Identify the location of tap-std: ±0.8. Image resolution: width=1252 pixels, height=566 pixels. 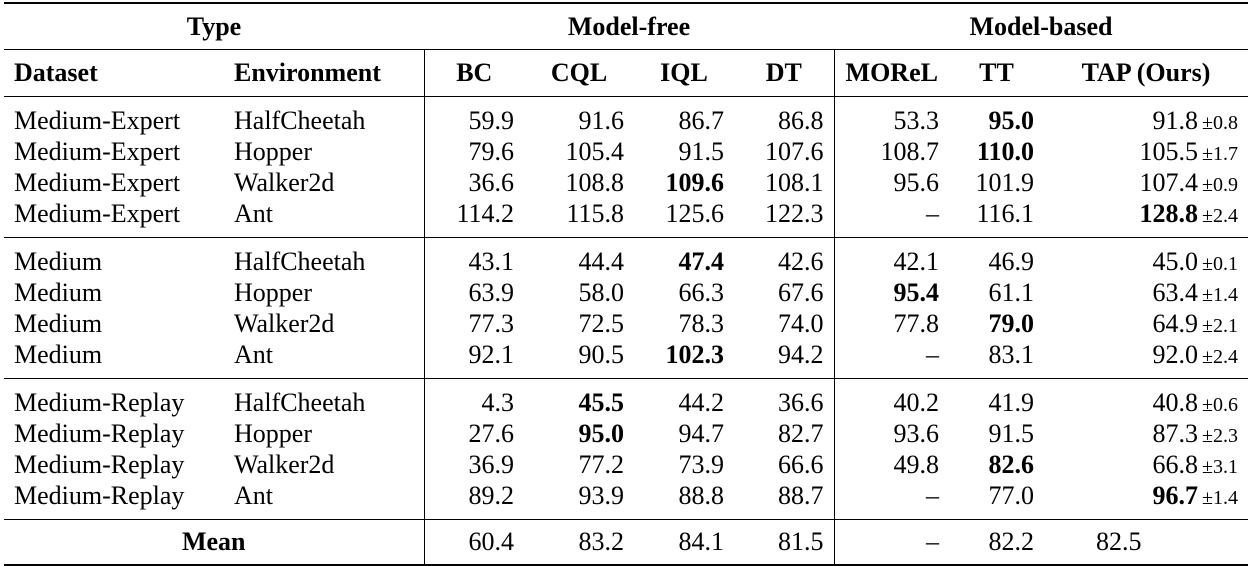
(1220, 122).